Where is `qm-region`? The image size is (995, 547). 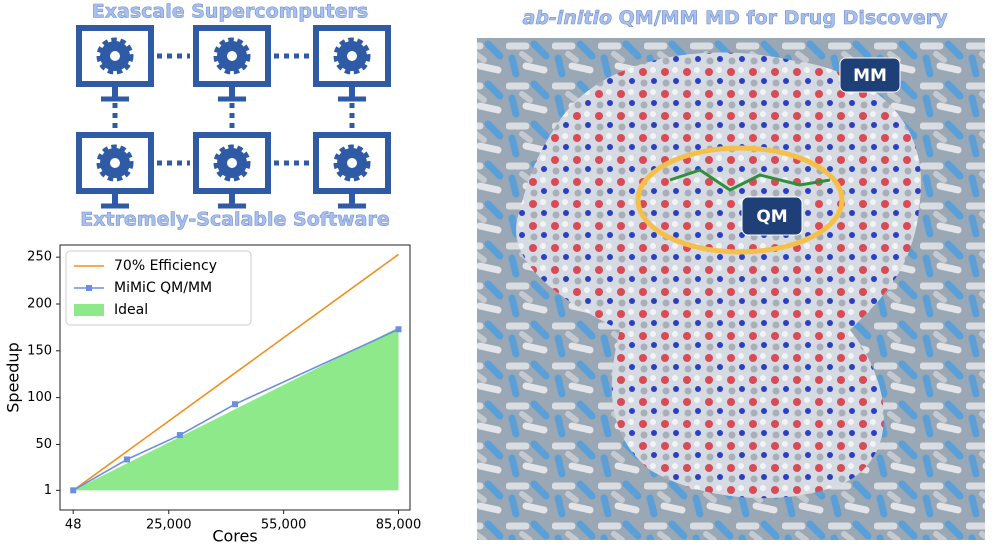
qm-region is located at coordinates (740, 200).